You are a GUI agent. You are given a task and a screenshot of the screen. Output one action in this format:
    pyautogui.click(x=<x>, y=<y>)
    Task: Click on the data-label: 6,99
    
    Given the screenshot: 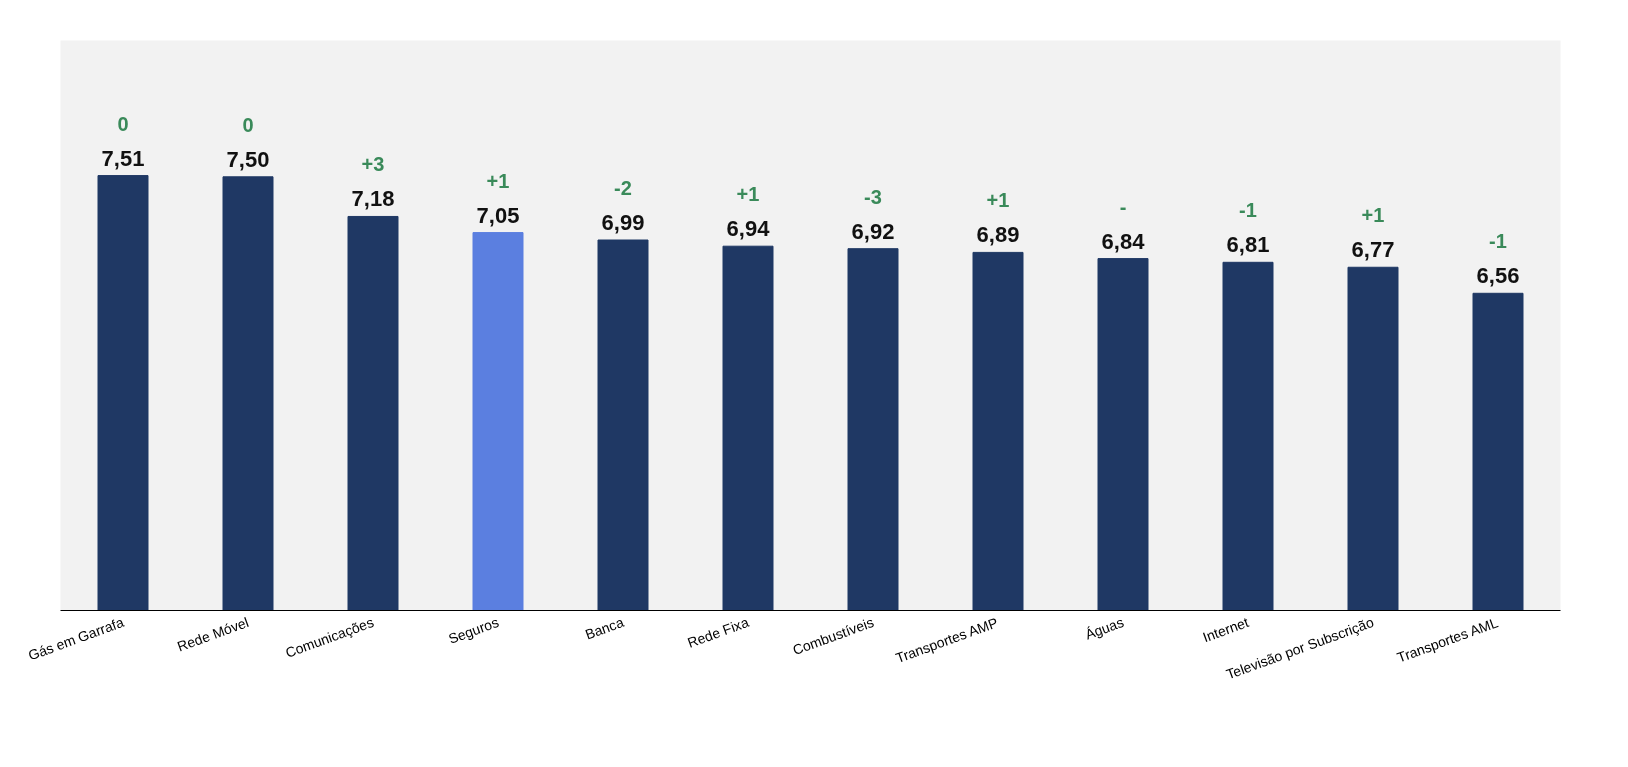 What is the action you would take?
    pyautogui.click(x=623, y=222)
    